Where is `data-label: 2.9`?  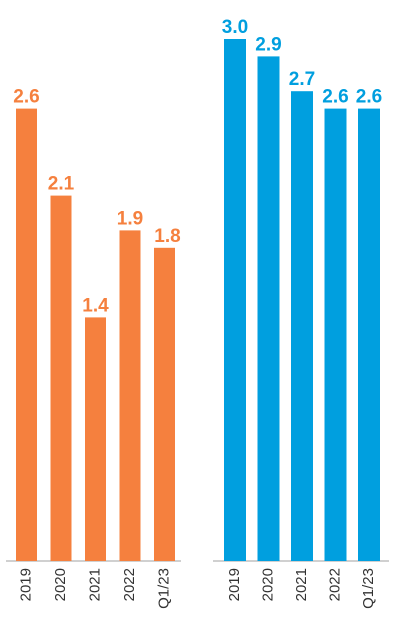
data-label: 2.9 is located at coordinates (268, 44).